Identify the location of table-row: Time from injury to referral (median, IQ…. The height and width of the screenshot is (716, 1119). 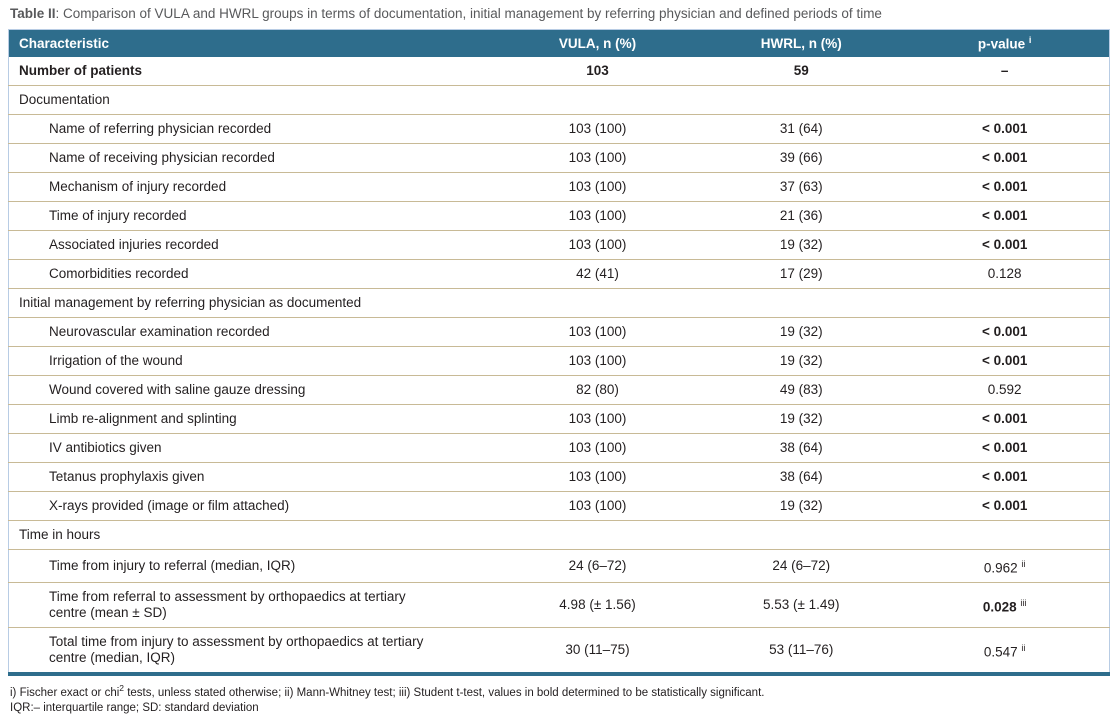
(559, 566).